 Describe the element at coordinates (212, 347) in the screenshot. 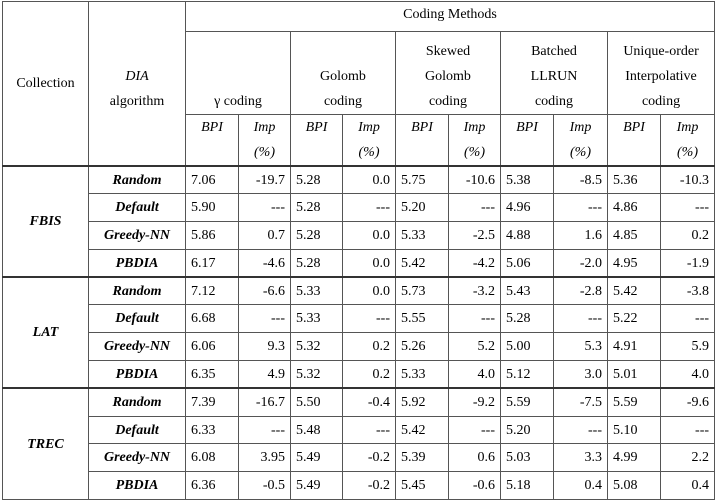

I see `value-cell: 6.06` at that location.